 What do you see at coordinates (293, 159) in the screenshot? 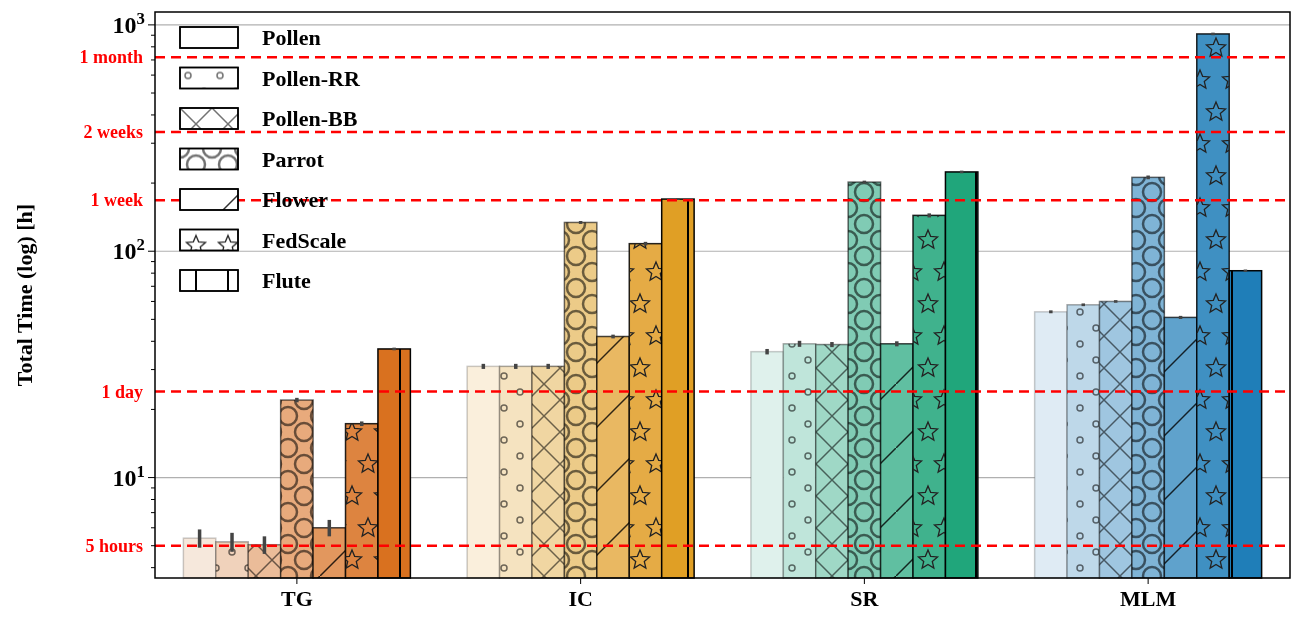
I see `legend-label: Parrot` at bounding box center [293, 159].